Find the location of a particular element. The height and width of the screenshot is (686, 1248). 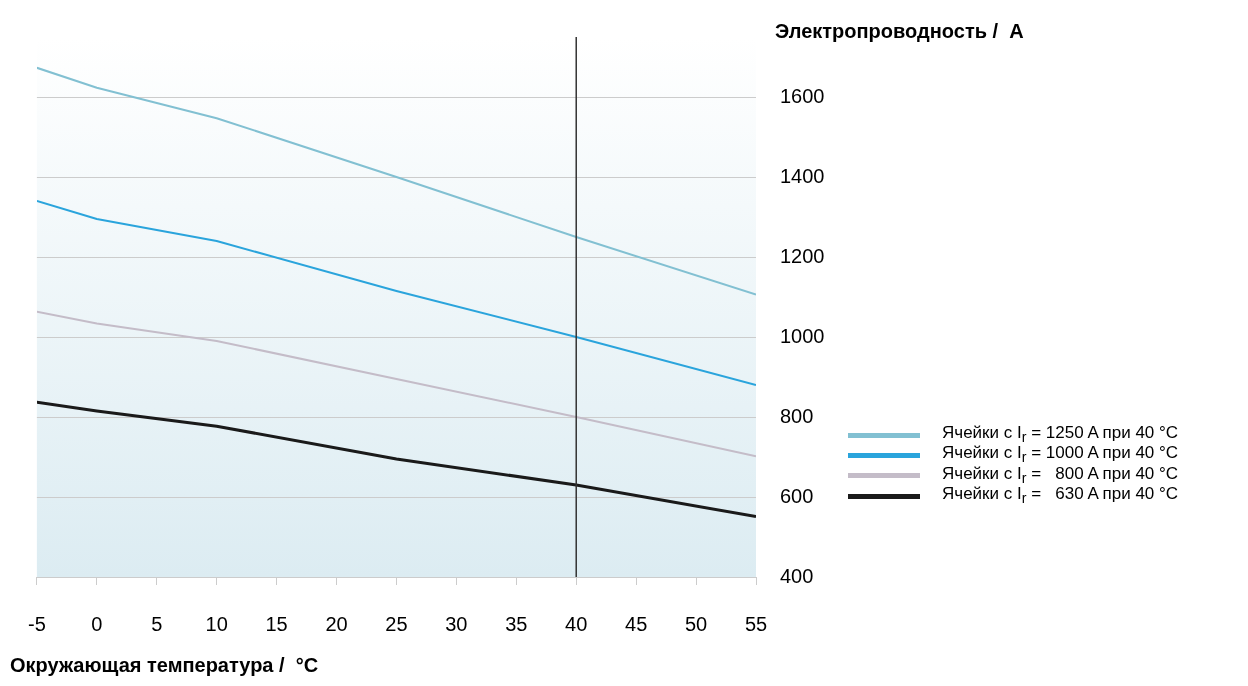

legend-label: Ячейки с I$_{r}$ = 800 A при 40 °C is located at coordinates (1060, 475).